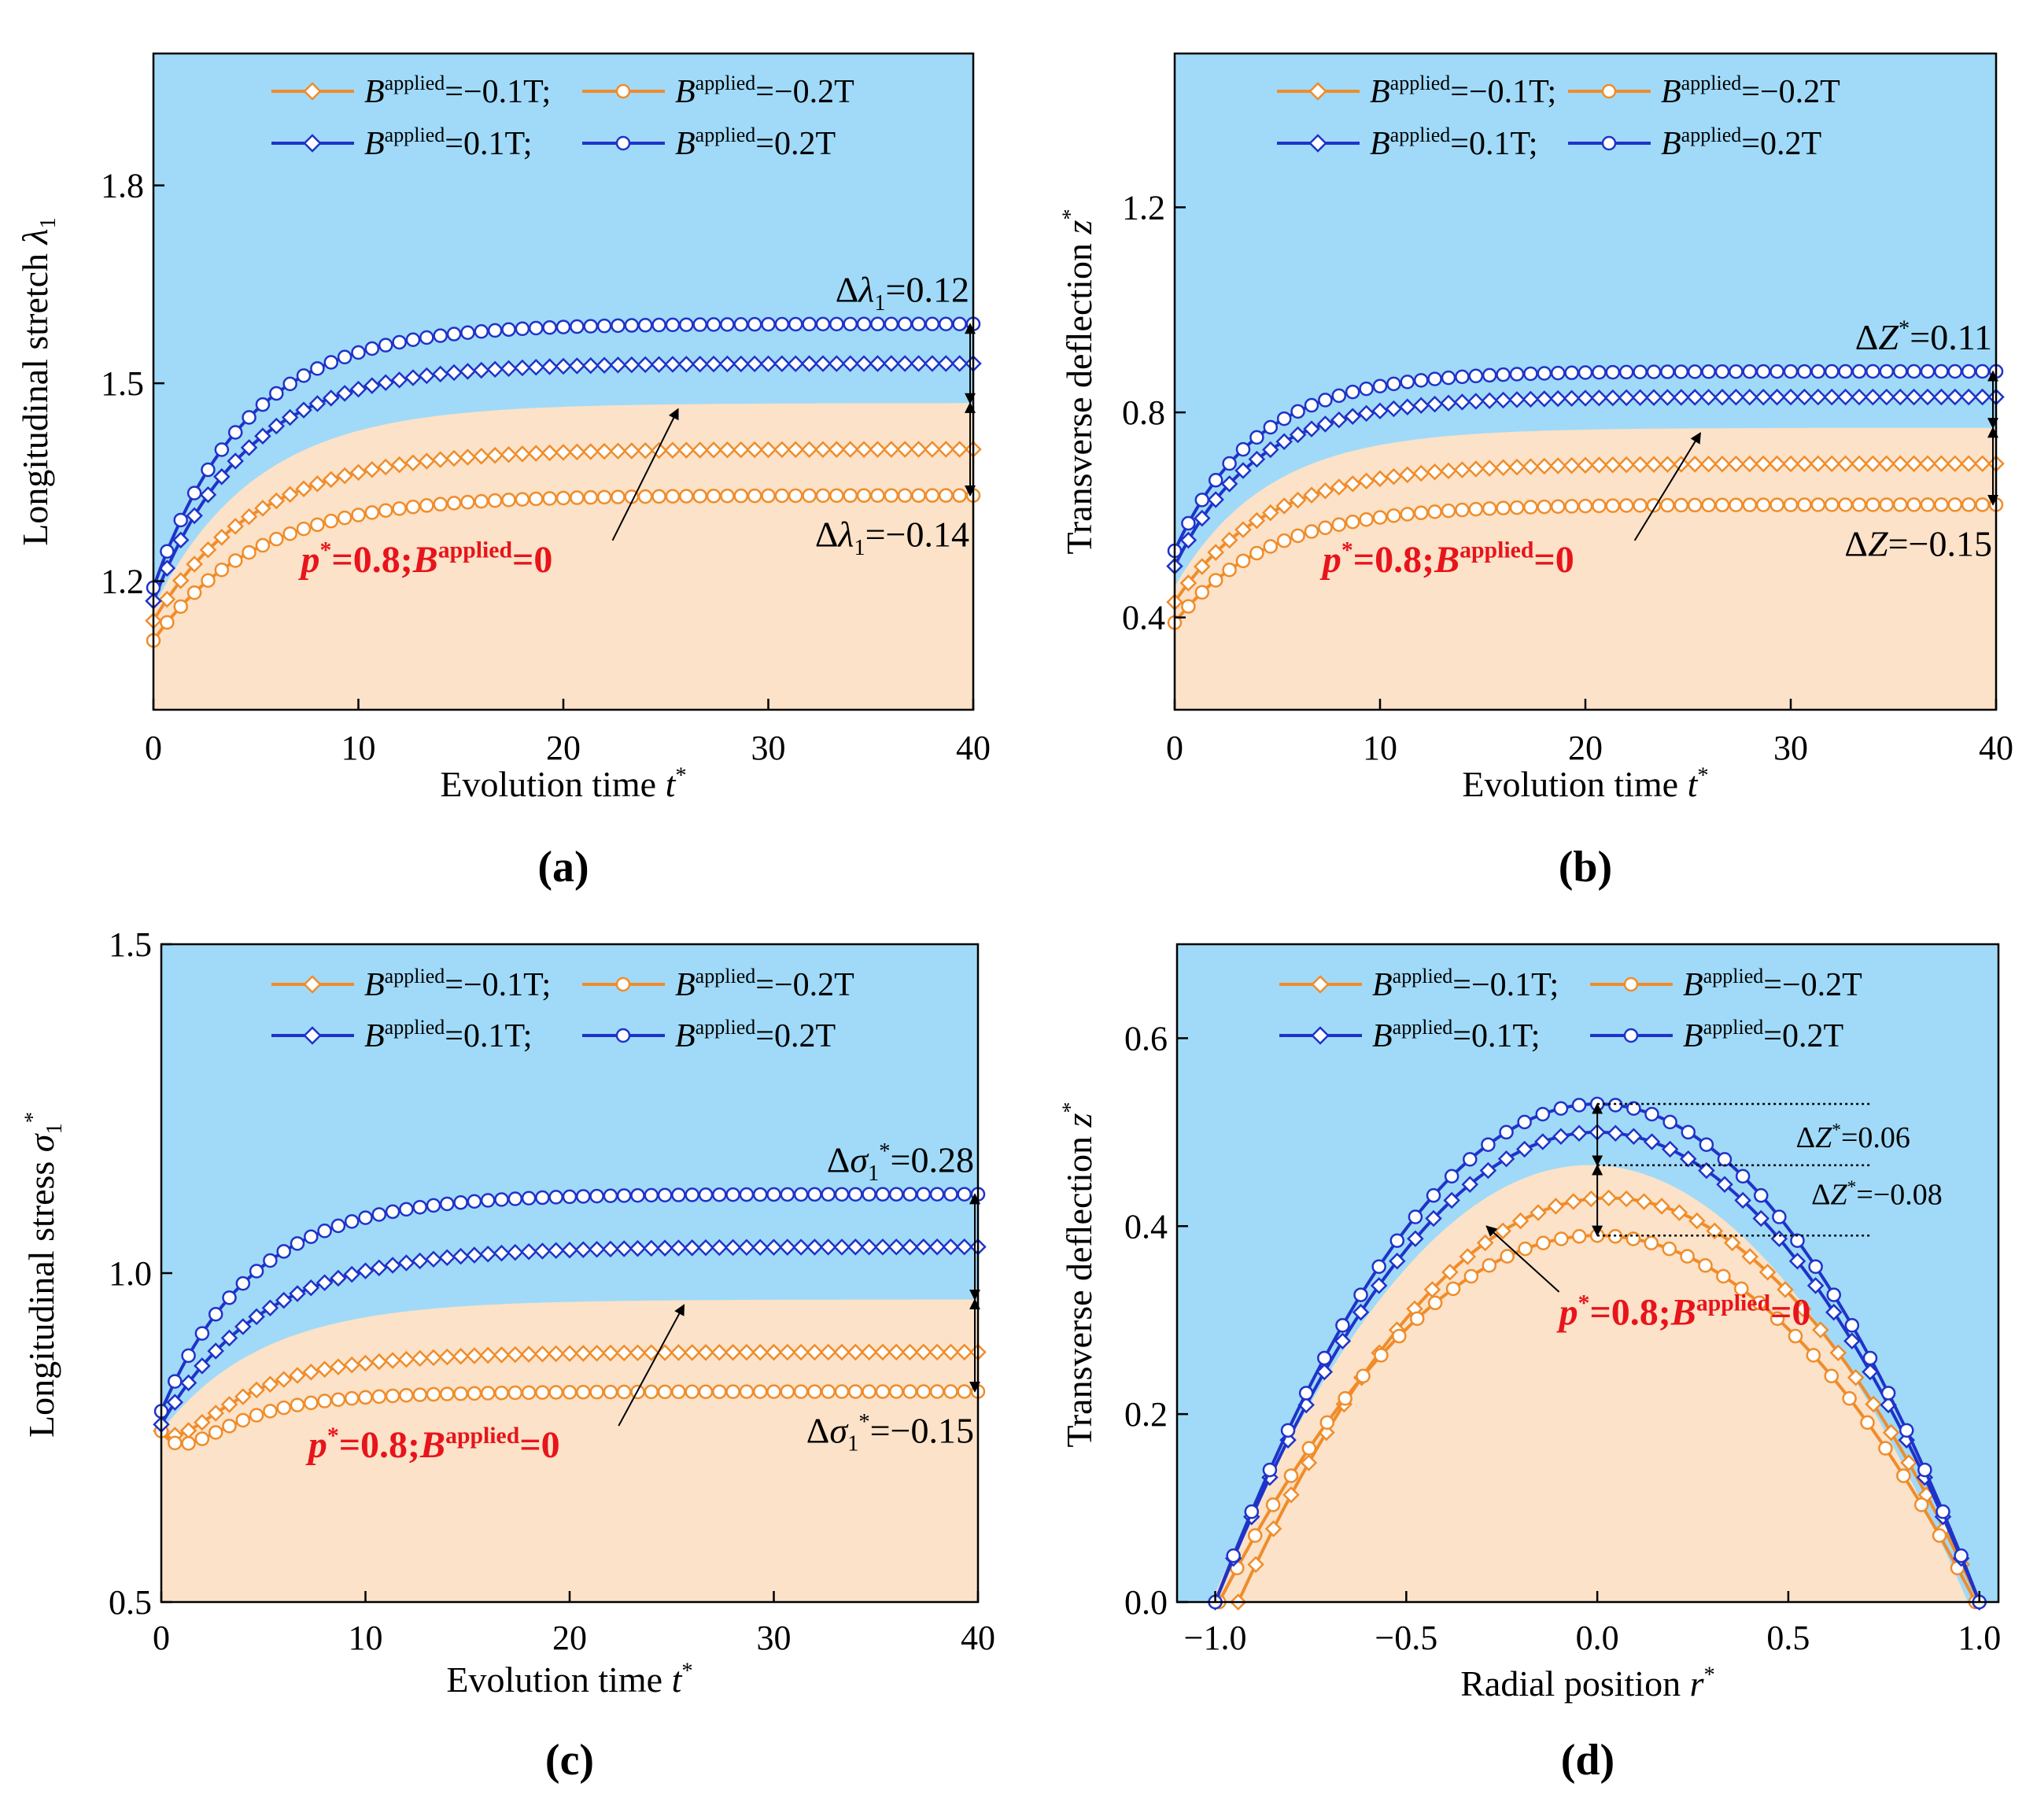 The width and height of the screenshot is (2037, 1820). Describe the element at coordinates (1733, 976) in the screenshot. I see `legend-label-part: applied` at that location.